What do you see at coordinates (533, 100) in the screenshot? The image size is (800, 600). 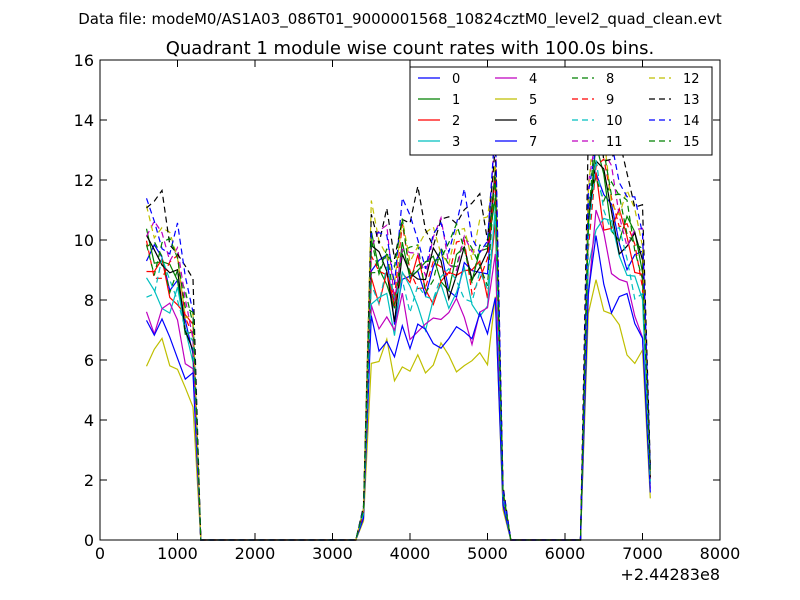 I see `legend-label-5: 5` at bounding box center [533, 100].